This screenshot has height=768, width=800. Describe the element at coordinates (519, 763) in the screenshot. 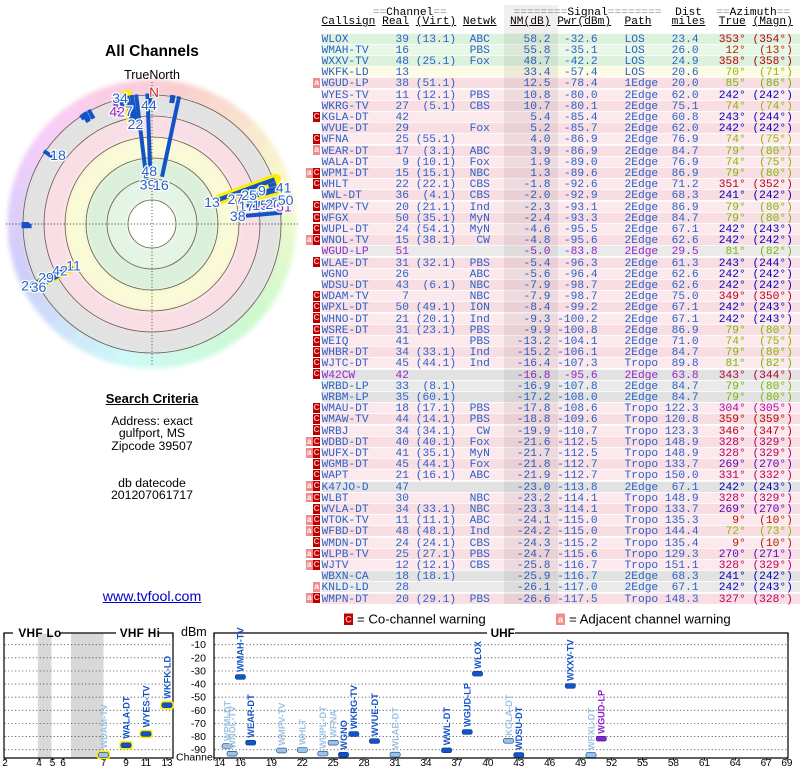

I see `svg-text: 43` at that location.